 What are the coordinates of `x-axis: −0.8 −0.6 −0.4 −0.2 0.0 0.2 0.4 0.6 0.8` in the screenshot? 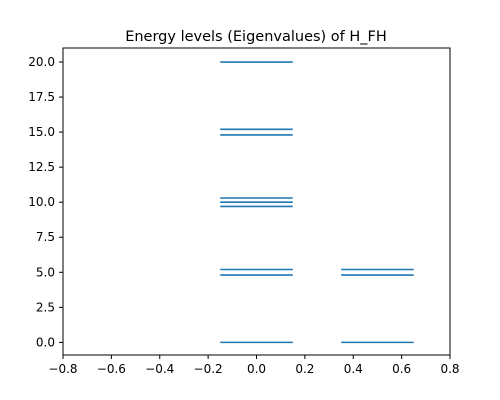 It's located at (254, 365).